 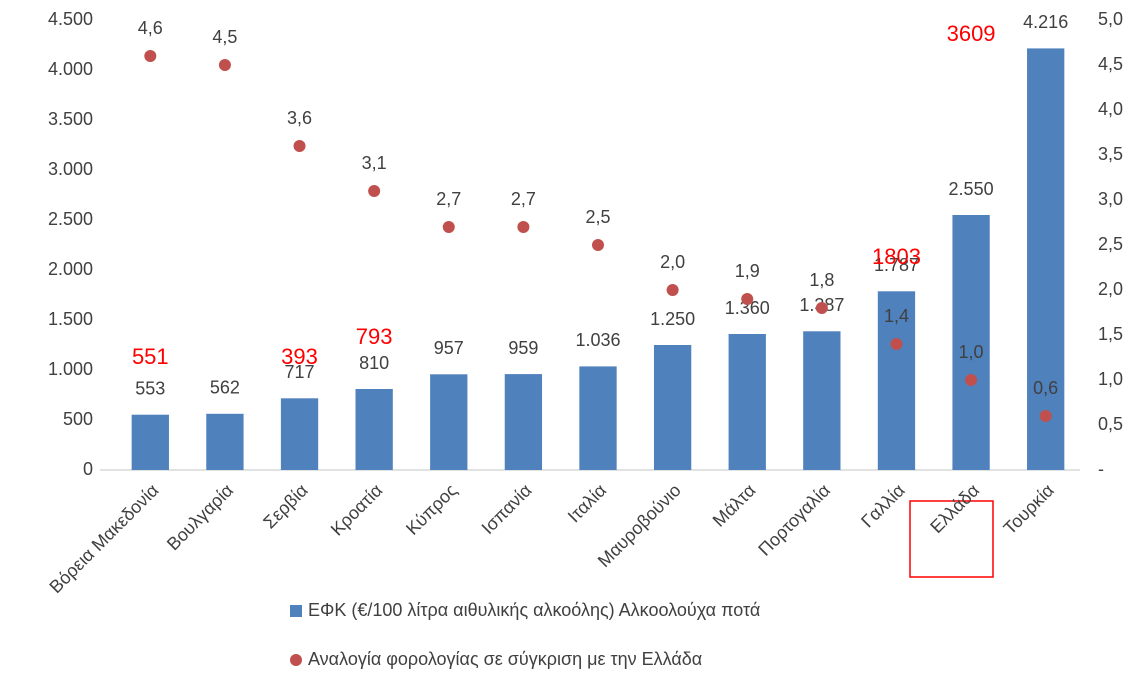 What do you see at coordinates (200, 517) in the screenshot?
I see `x-tick-label: Βουλγαρία` at bounding box center [200, 517].